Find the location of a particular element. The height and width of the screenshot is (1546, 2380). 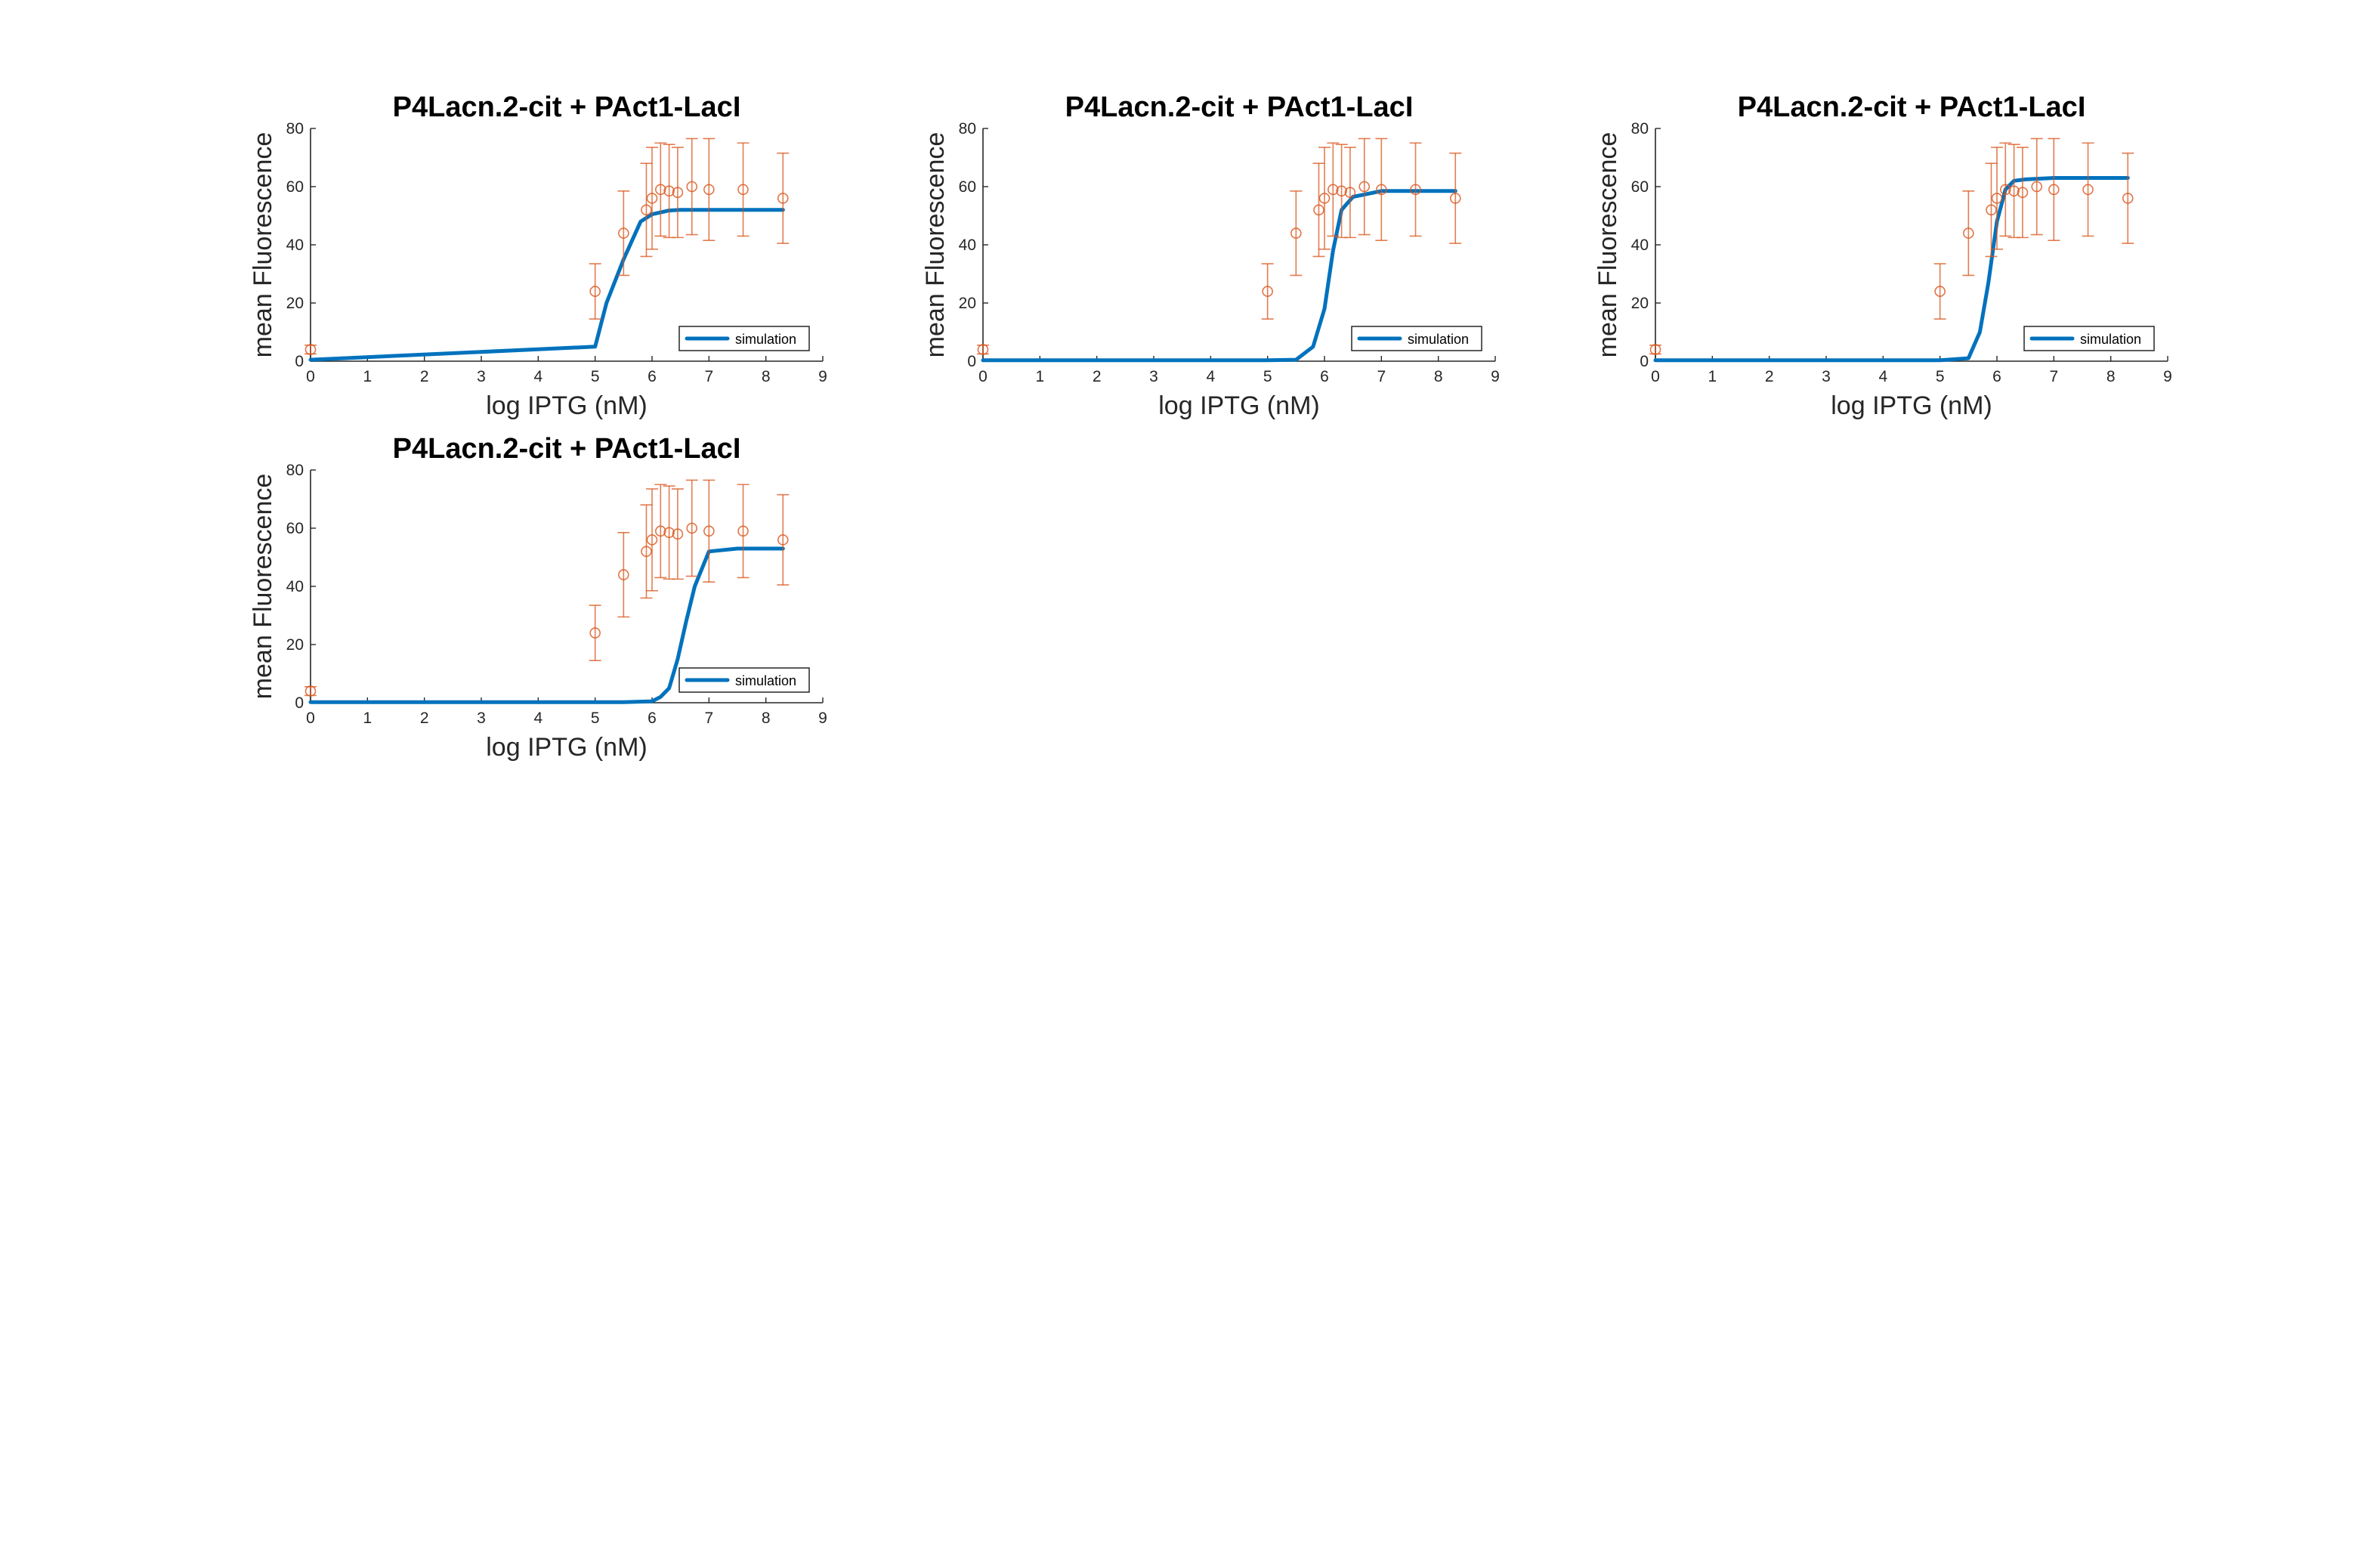

legend-box is located at coordinates (744, 680).